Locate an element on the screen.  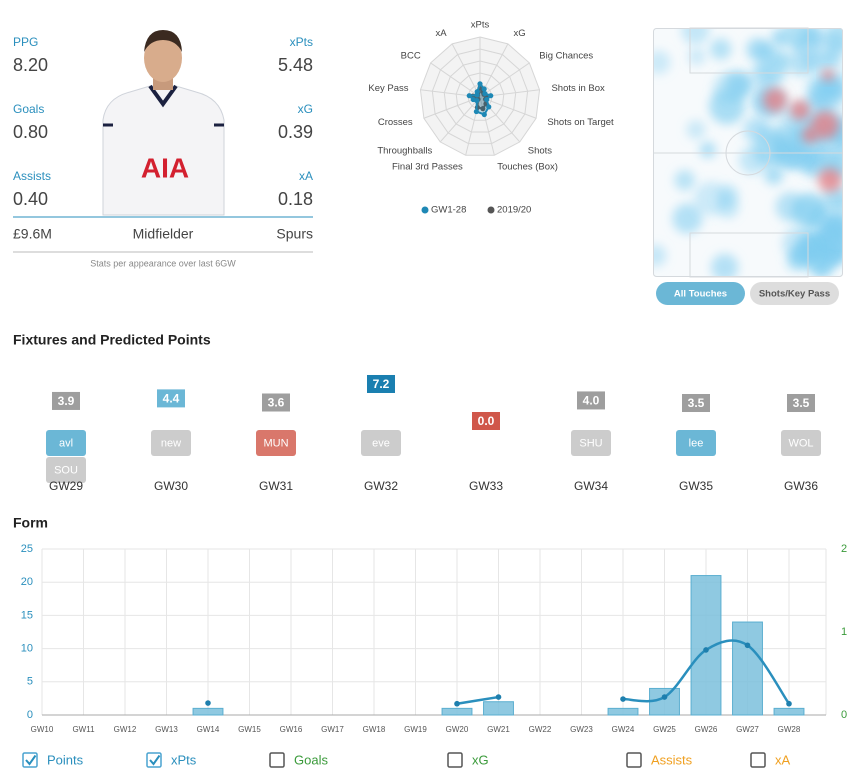
radar-ring is located at coordinates (480, 96).